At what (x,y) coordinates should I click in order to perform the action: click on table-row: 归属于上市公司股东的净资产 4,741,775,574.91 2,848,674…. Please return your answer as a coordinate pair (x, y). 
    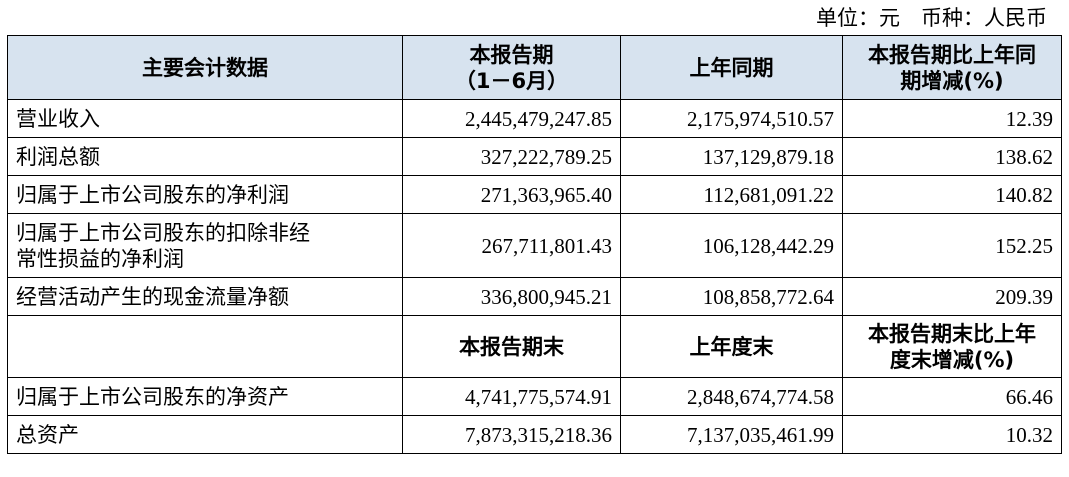
    Looking at the image, I should click on (534, 396).